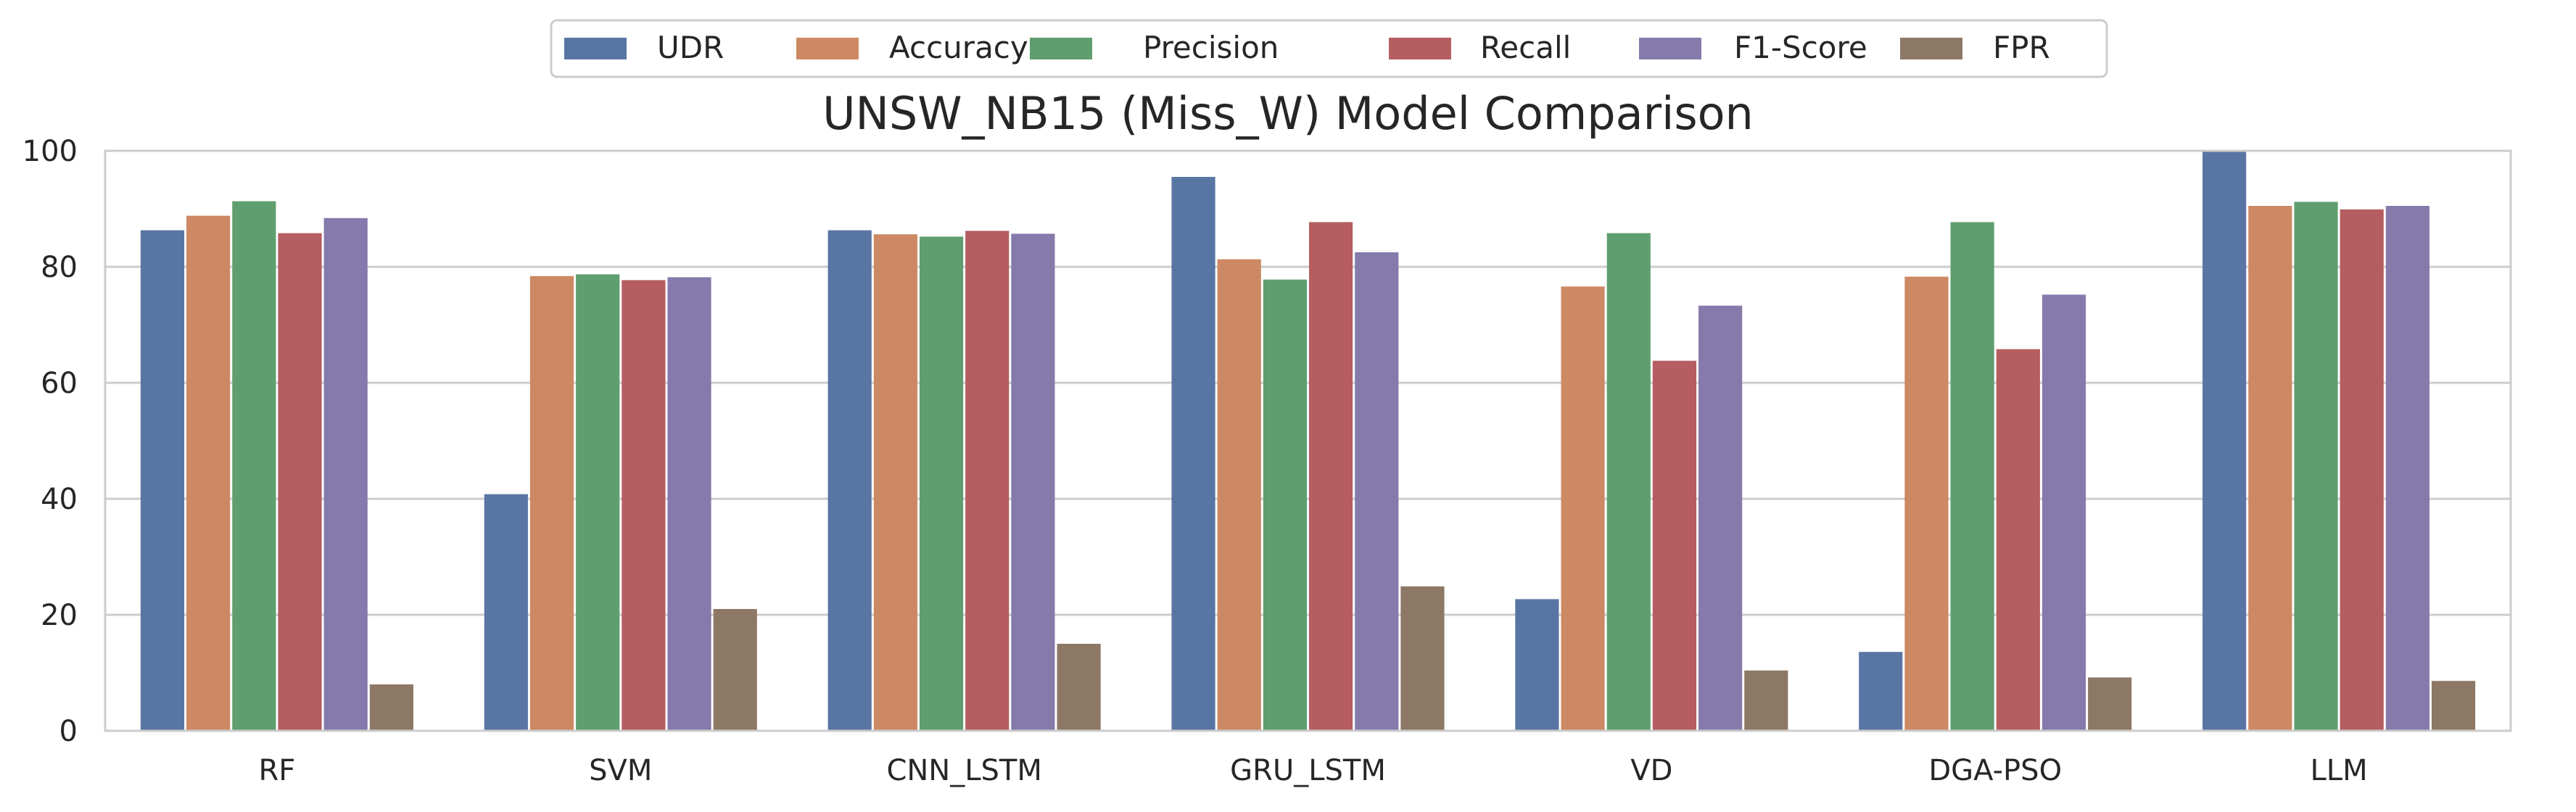 This screenshot has width=2576, height=812. Describe the element at coordinates (689, 504) in the screenshot. I see `bar-f1-score-svm` at that location.